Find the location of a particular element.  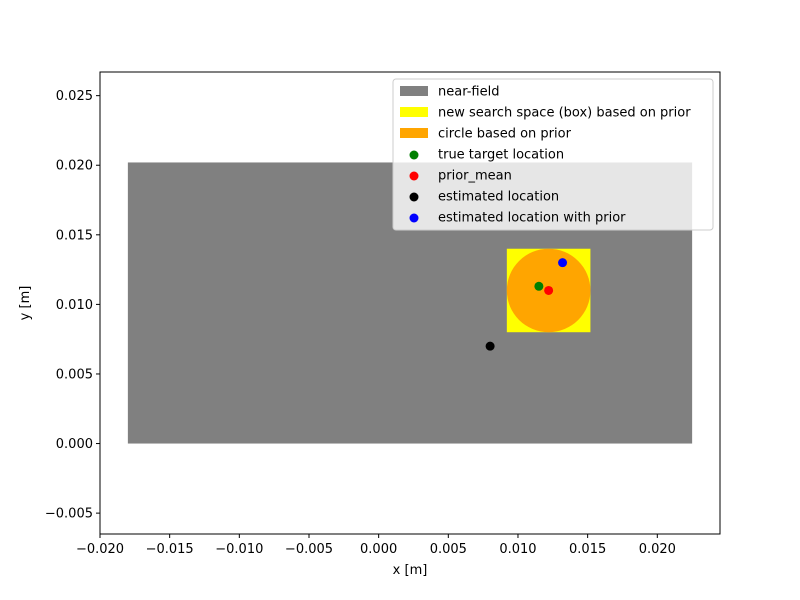

legend-swatch-new-search-space-box-based-on-prior is located at coordinates (414, 112).